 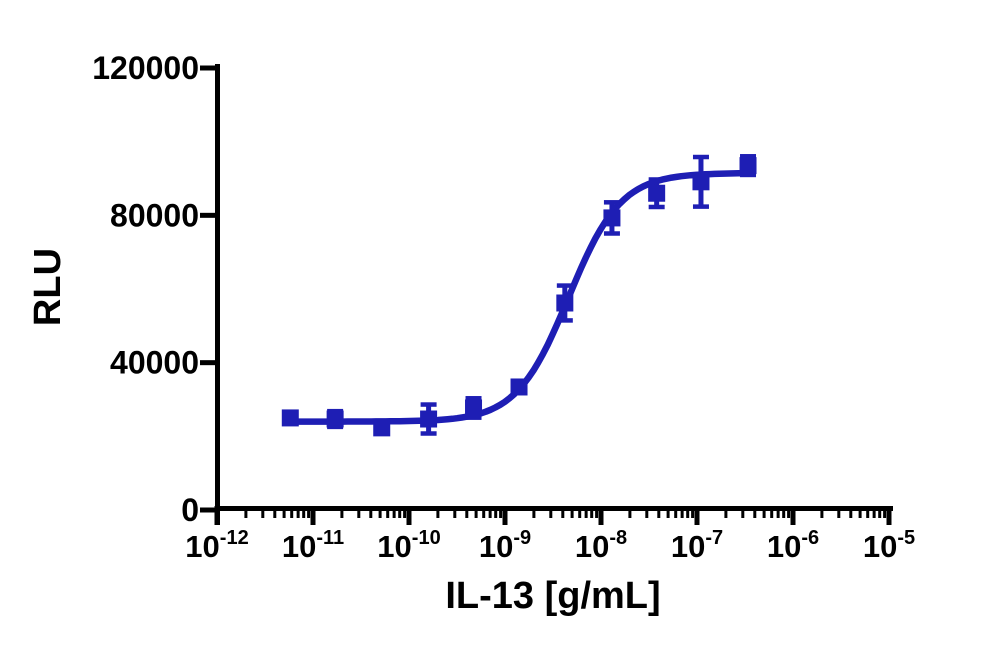 I want to click on y-axis-title: RLU, so click(x=48, y=287).